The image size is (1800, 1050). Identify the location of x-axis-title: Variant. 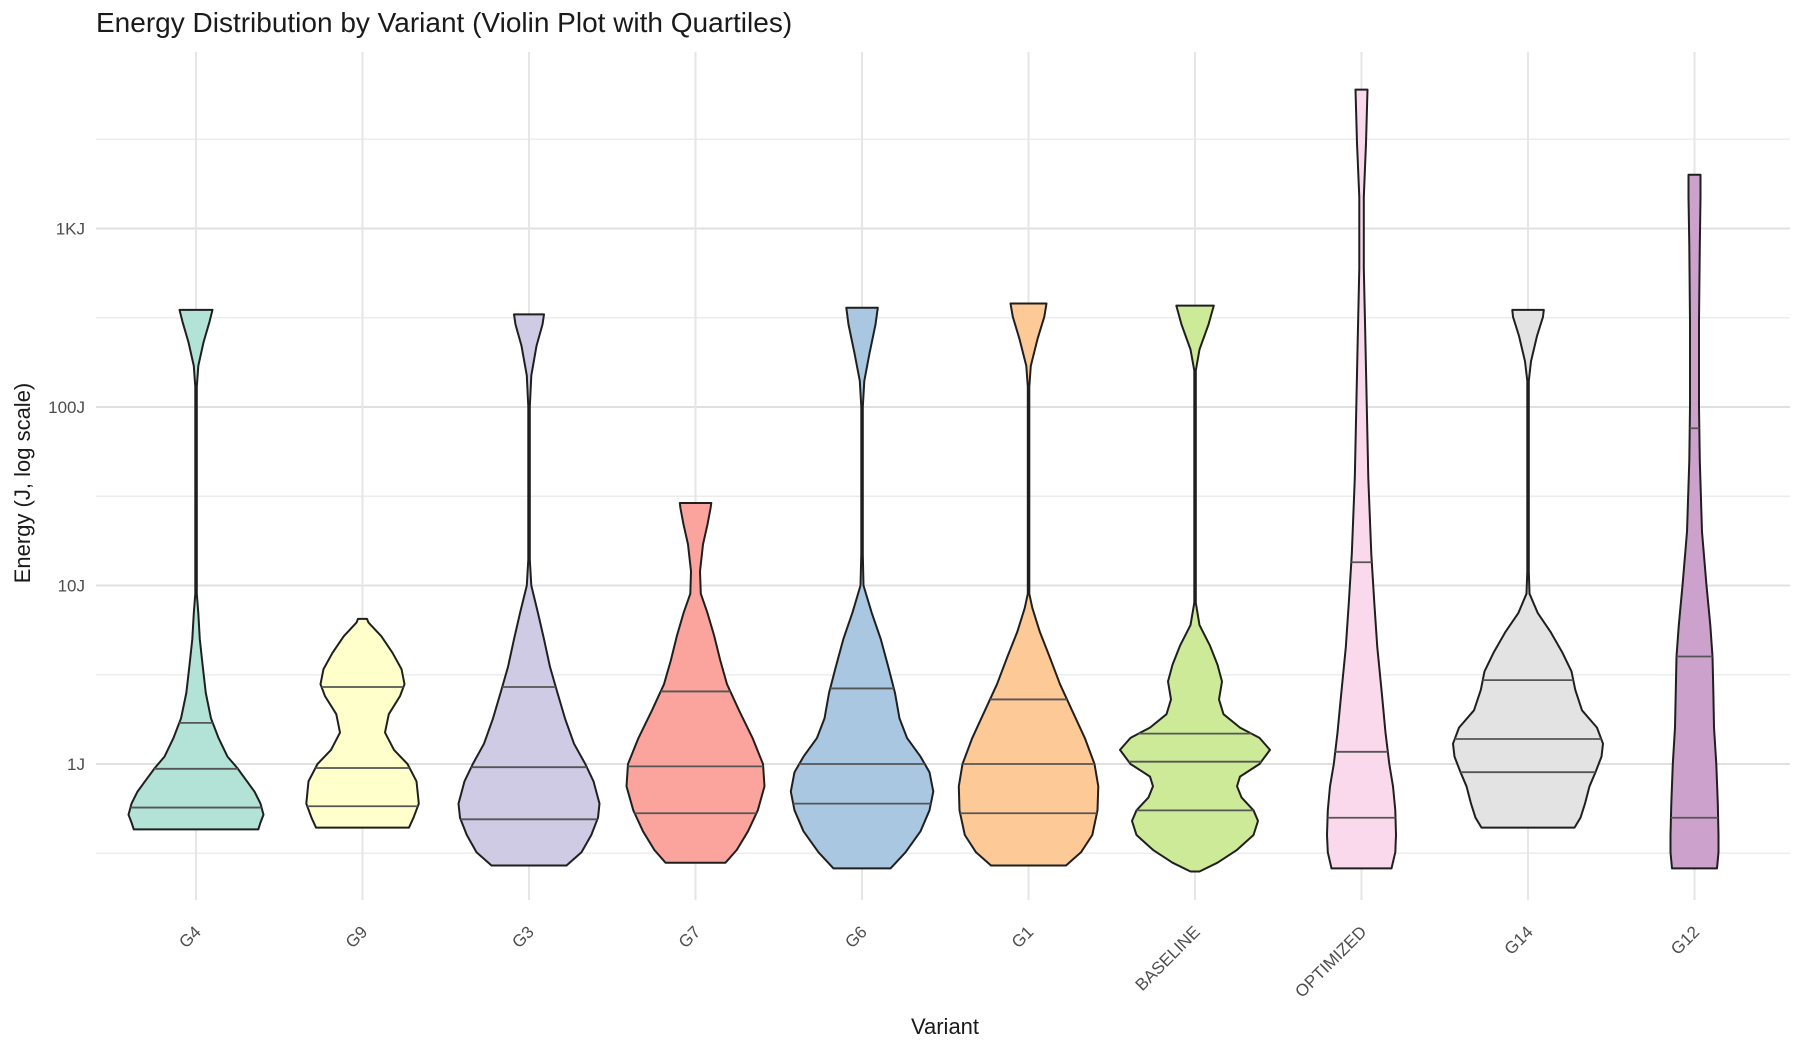
(945, 1026).